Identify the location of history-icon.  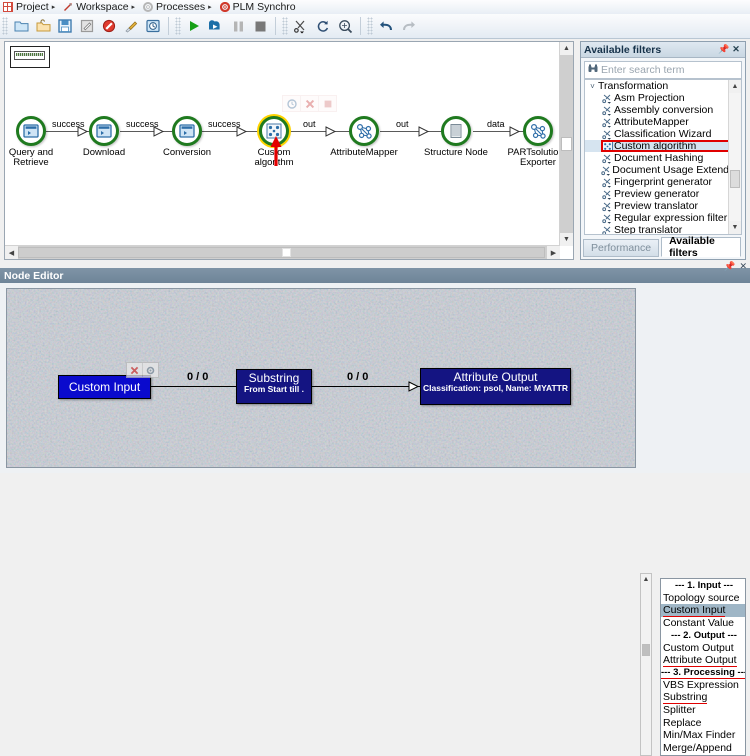
(153, 26).